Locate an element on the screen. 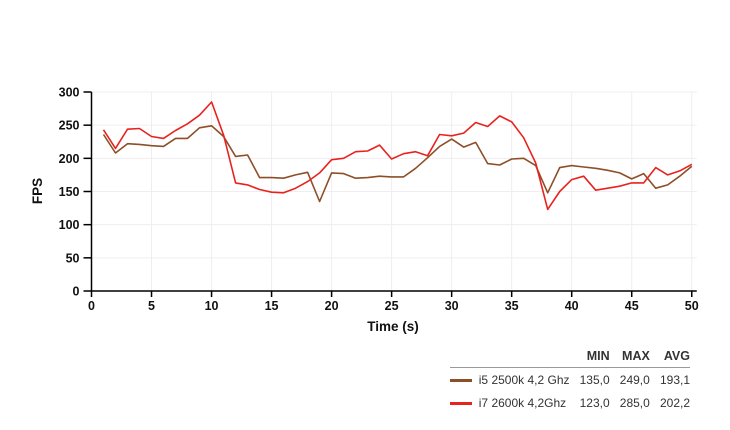 The width and height of the screenshot is (730, 430). y-tick-label: 200 is located at coordinates (69, 159).